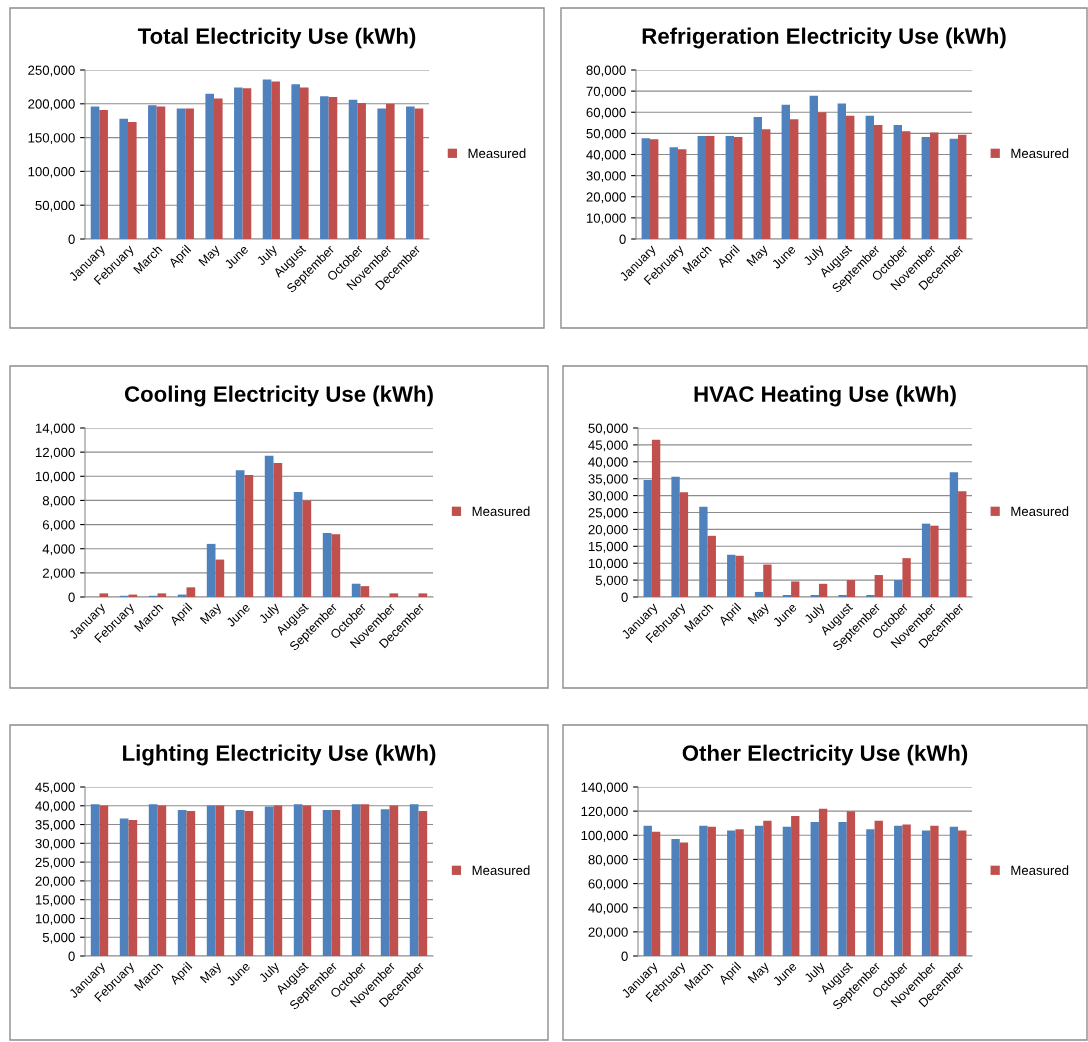 Image resolution: width=1088 pixels, height=1042 pixels. What do you see at coordinates (58, 574) in the screenshot?
I see `y-tick-label: 2,000` at bounding box center [58, 574].